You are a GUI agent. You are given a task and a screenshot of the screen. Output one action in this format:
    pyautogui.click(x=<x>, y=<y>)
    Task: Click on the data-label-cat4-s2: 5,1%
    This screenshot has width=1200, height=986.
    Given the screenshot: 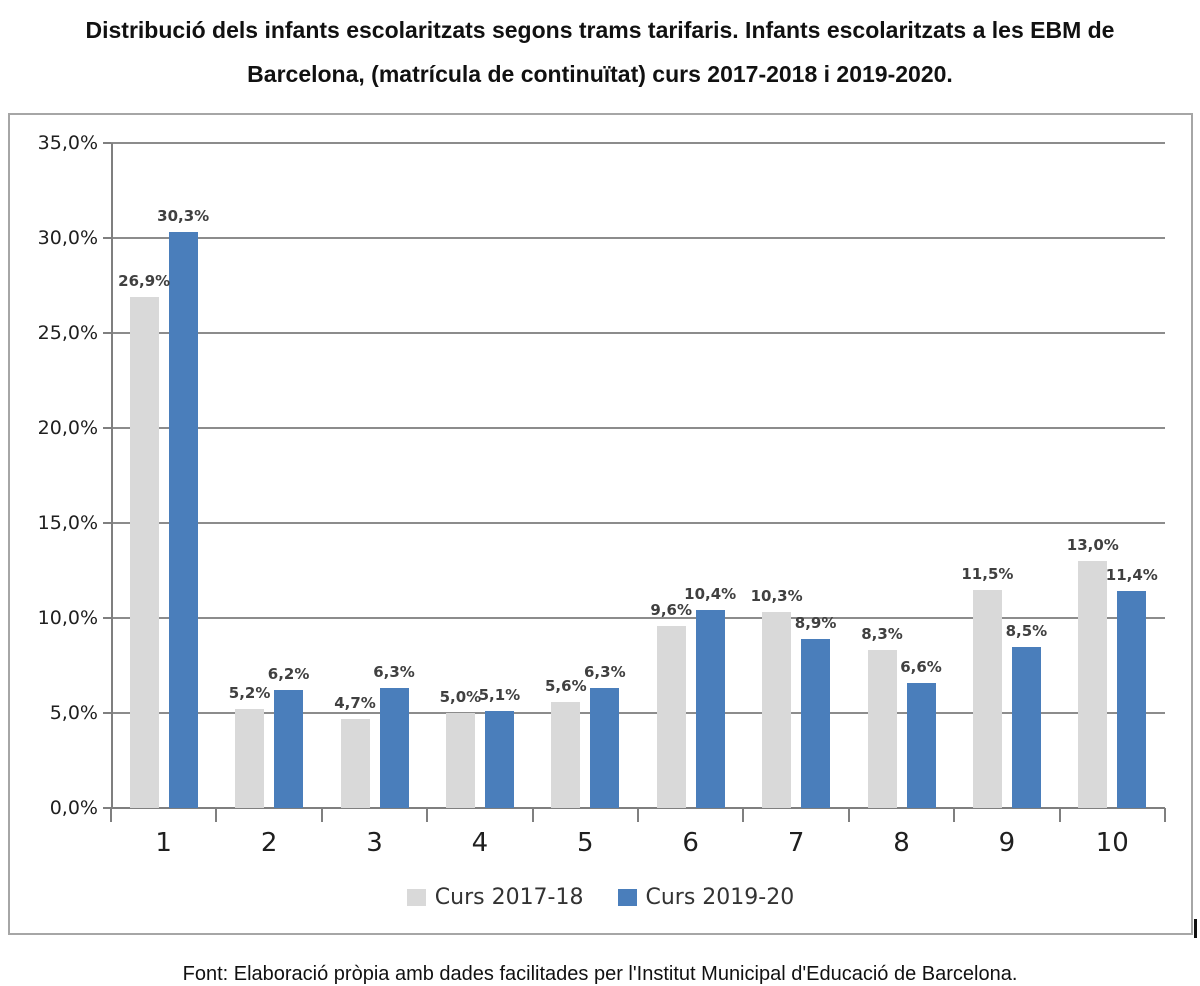 What is the action you would take?
    pyautogui.click(x=499, y=695)
    